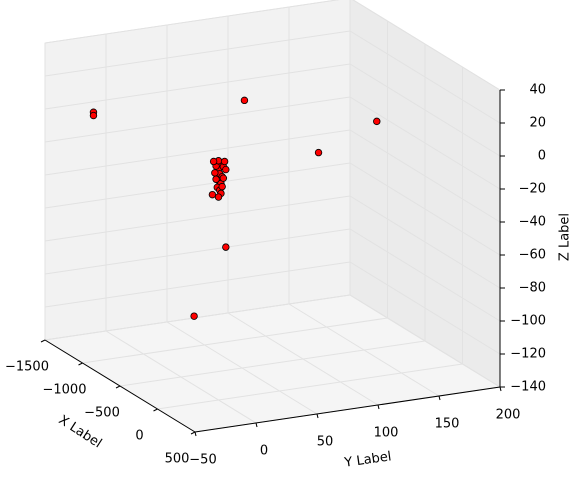 This screenshot has width=581, height=489. I want to click on y-tick-label: 100, so click(386, 433).